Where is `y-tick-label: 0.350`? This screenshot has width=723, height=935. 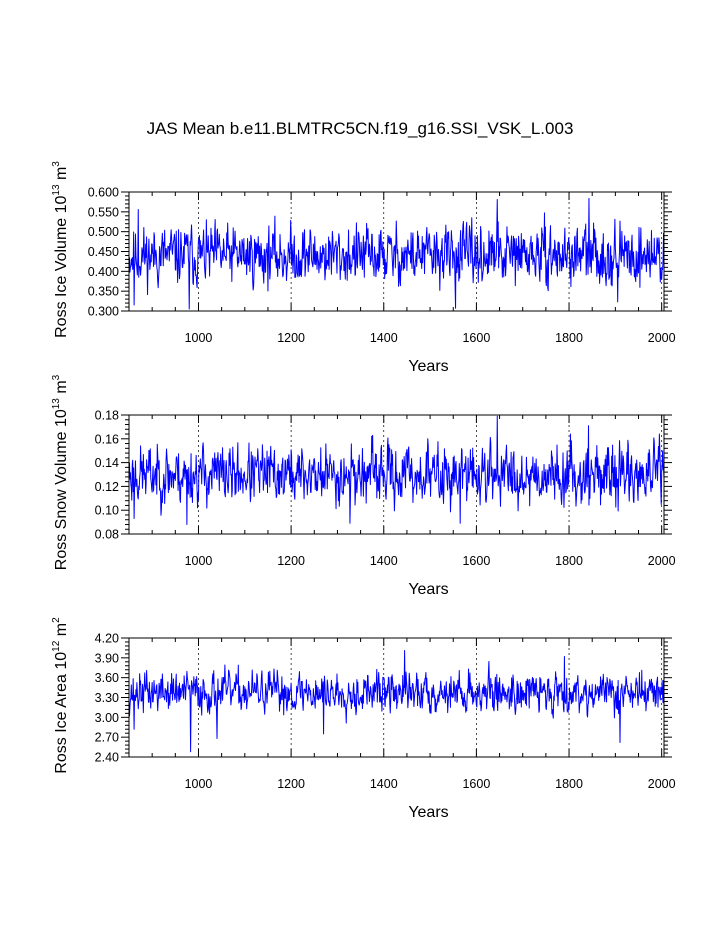
y-tick-label: 0.350 is located at coordinates (103, 292).